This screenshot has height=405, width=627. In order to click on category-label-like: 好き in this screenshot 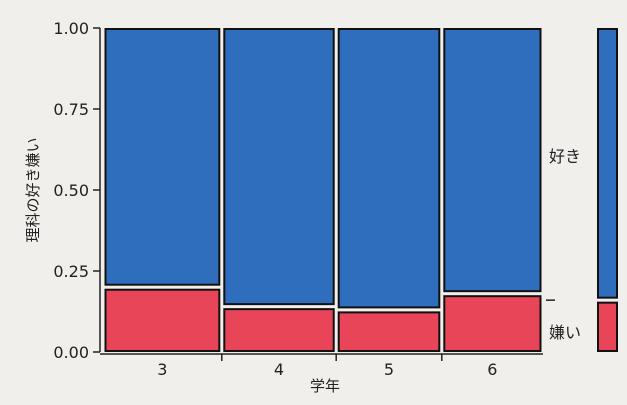, I will do `click(565, 156)`.